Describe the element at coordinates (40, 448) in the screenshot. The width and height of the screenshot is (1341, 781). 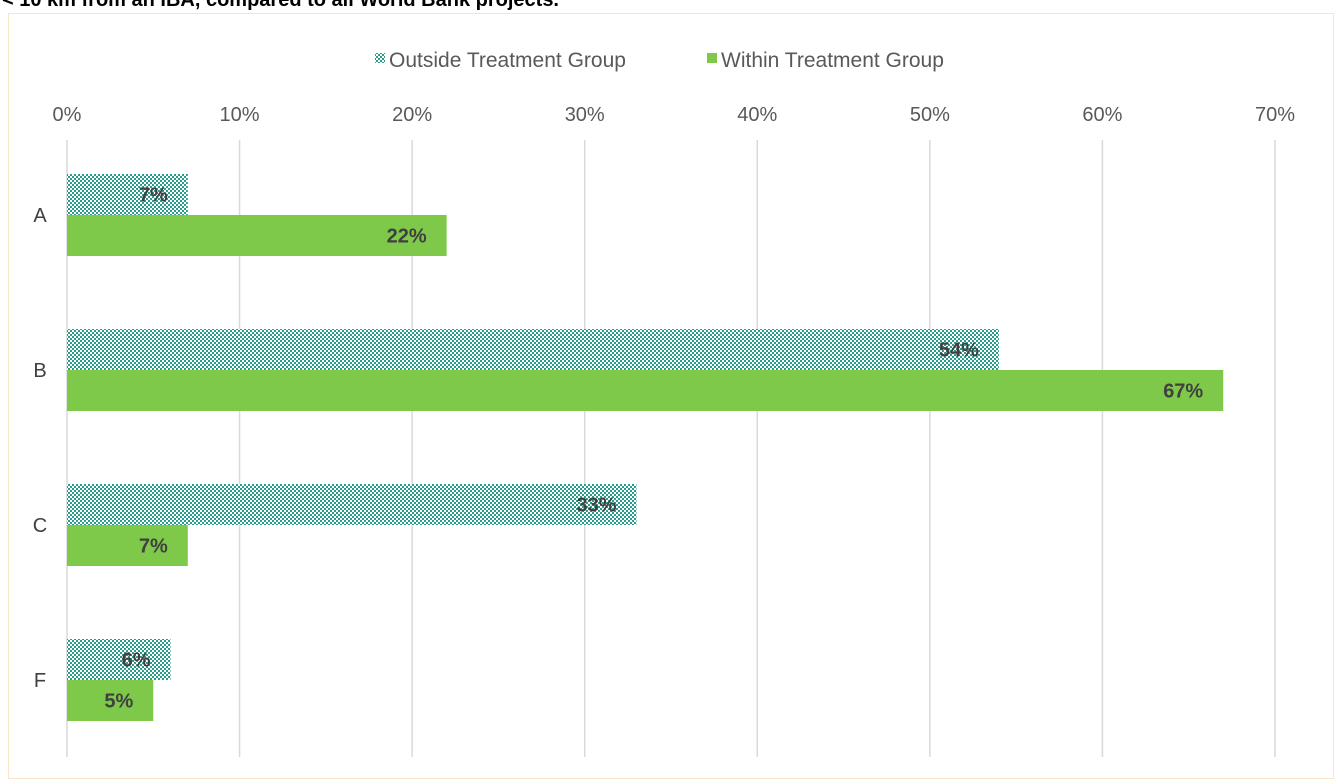
I see `y-axis-categories: A B C F` at that location.